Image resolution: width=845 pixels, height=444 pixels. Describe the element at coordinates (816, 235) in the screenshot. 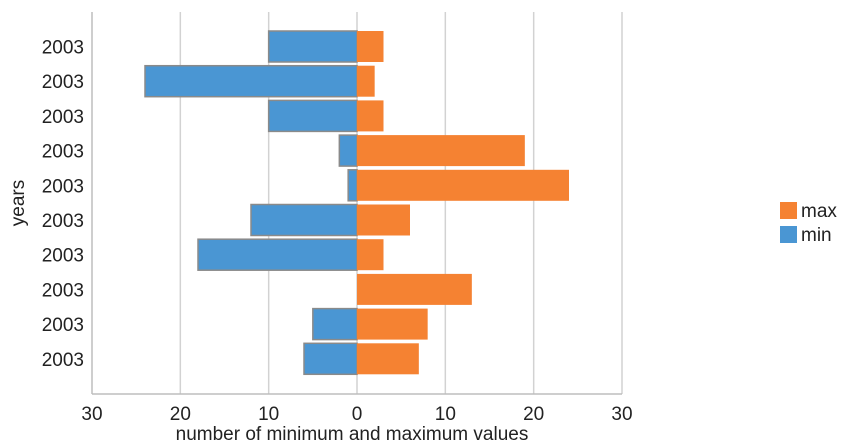

I see `legend-label-min: min` at that location.